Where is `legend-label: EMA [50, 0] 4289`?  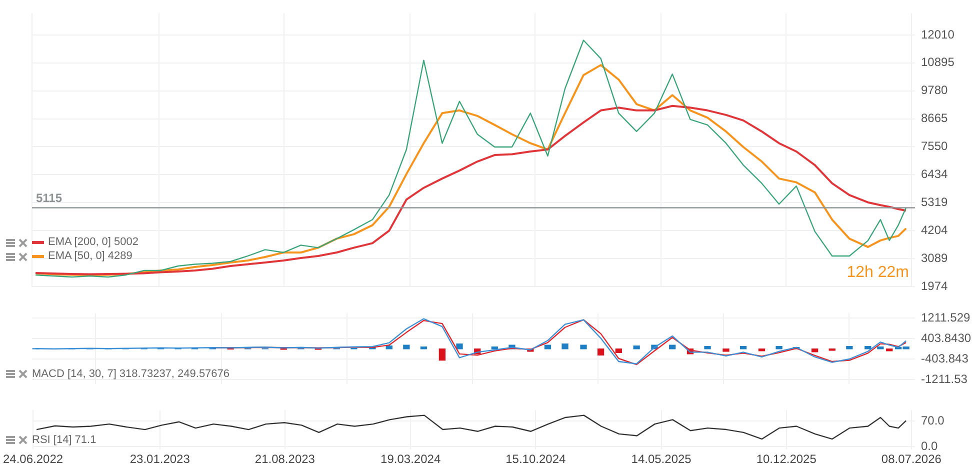 legend-label: EMA [50, 0] 4289 is located at coordinates (90, 256).